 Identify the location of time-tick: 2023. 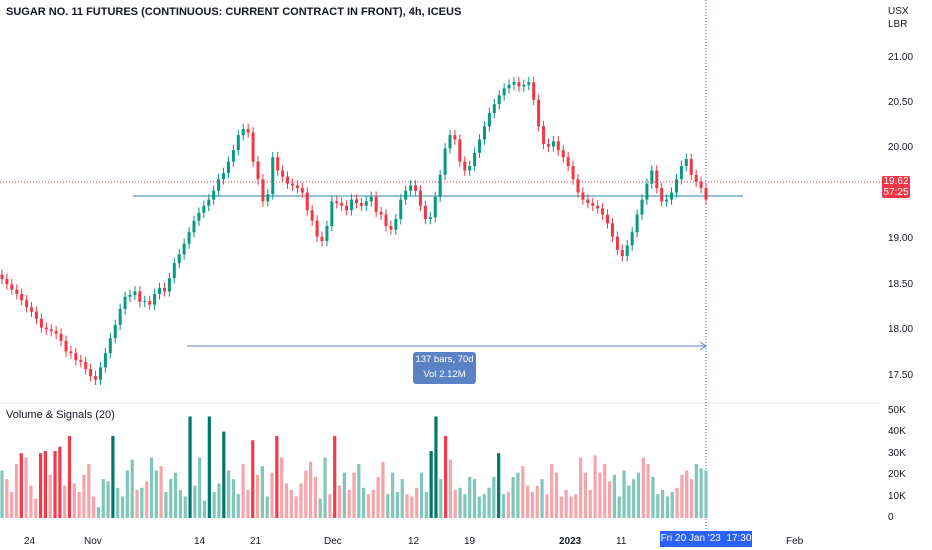
(570, 541).